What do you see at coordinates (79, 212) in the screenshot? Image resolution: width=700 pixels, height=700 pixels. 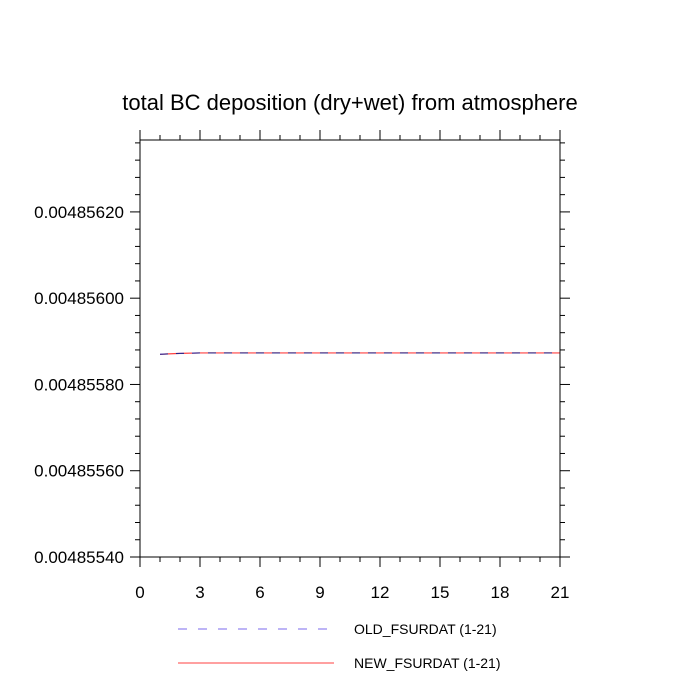 I see `y-tick-label: 0.00485620` at bounding box center [79, 212].